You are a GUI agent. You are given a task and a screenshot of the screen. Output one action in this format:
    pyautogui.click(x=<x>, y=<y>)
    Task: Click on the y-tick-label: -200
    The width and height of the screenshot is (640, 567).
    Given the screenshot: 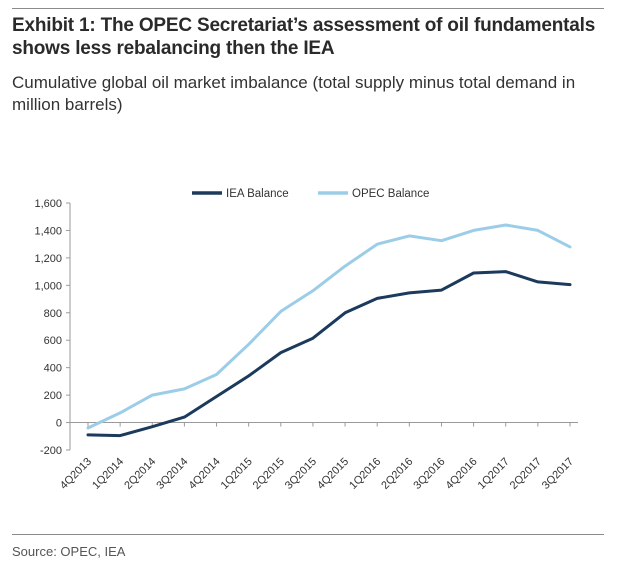 What is the action you would take?
    pyautogui.click(x=51, y=451)
    